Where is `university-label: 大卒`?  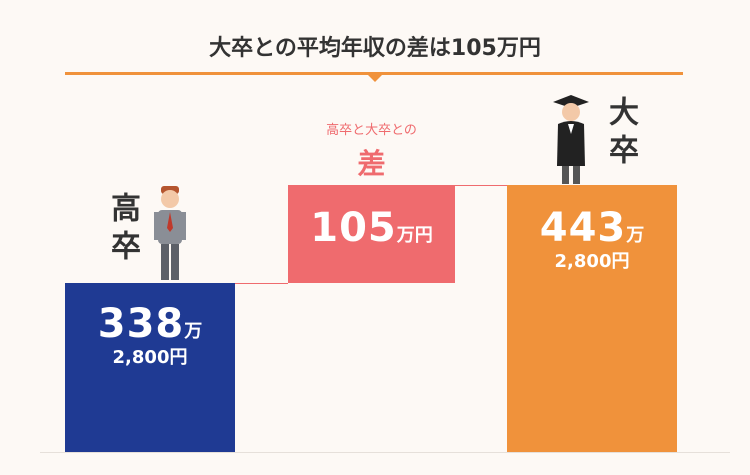
university-label: 大卒 is located at coordinates (620, 134).